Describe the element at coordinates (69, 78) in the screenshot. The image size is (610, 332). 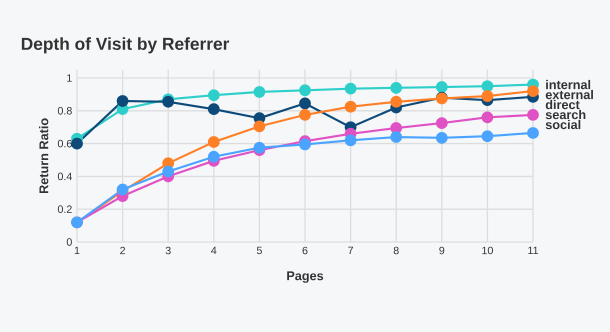
I see `y-tick-label: 1` at that location.